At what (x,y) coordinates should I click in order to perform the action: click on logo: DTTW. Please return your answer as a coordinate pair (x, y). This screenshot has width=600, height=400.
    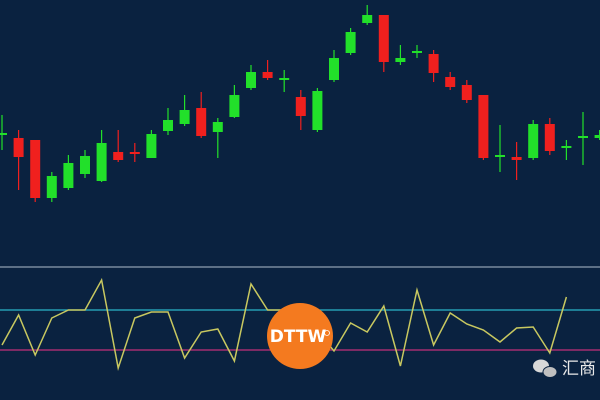
    Looking at the image, I should click on (300, 336).